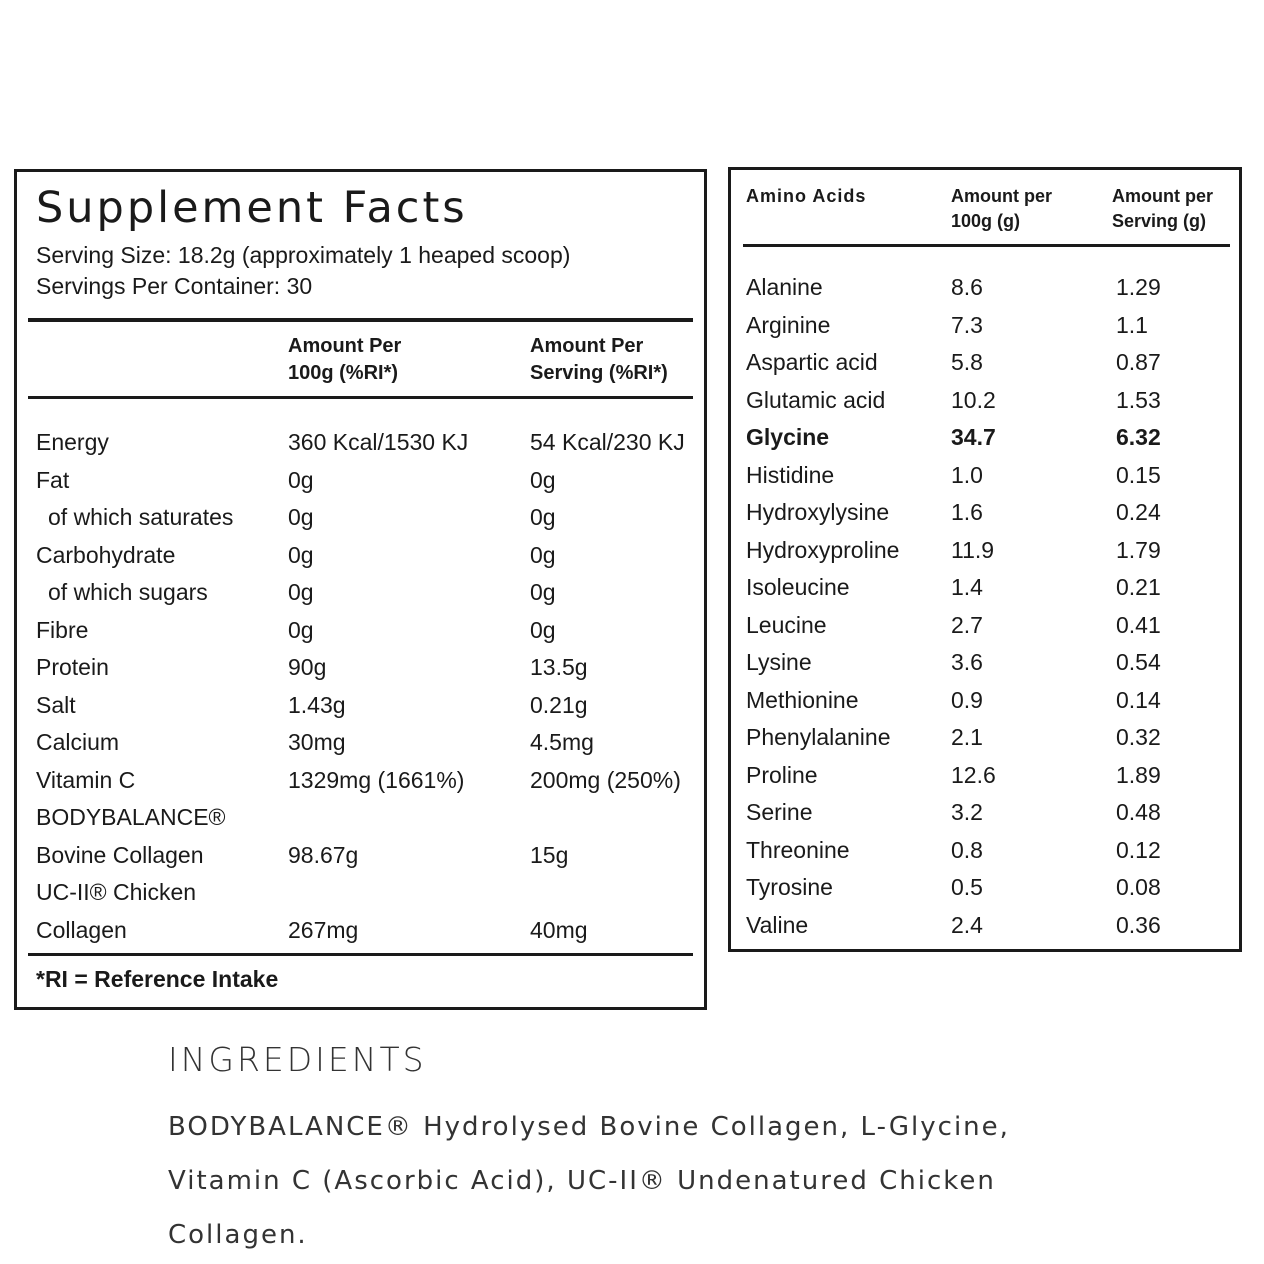 The width and height of the screenshot is (1264, 1264). What do you see at coordinates (967, 587) in the screenshot?
I see `per-100g: 1.4` at bounding box center [967, 587].